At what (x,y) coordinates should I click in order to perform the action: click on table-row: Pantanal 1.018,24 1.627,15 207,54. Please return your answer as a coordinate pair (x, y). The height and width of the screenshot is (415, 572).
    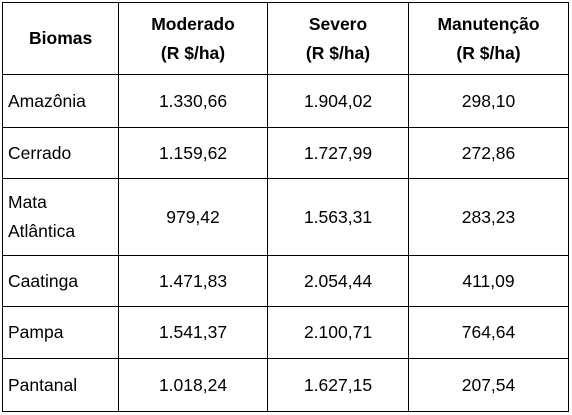
    Looking at the image, I should click on (285, 385).